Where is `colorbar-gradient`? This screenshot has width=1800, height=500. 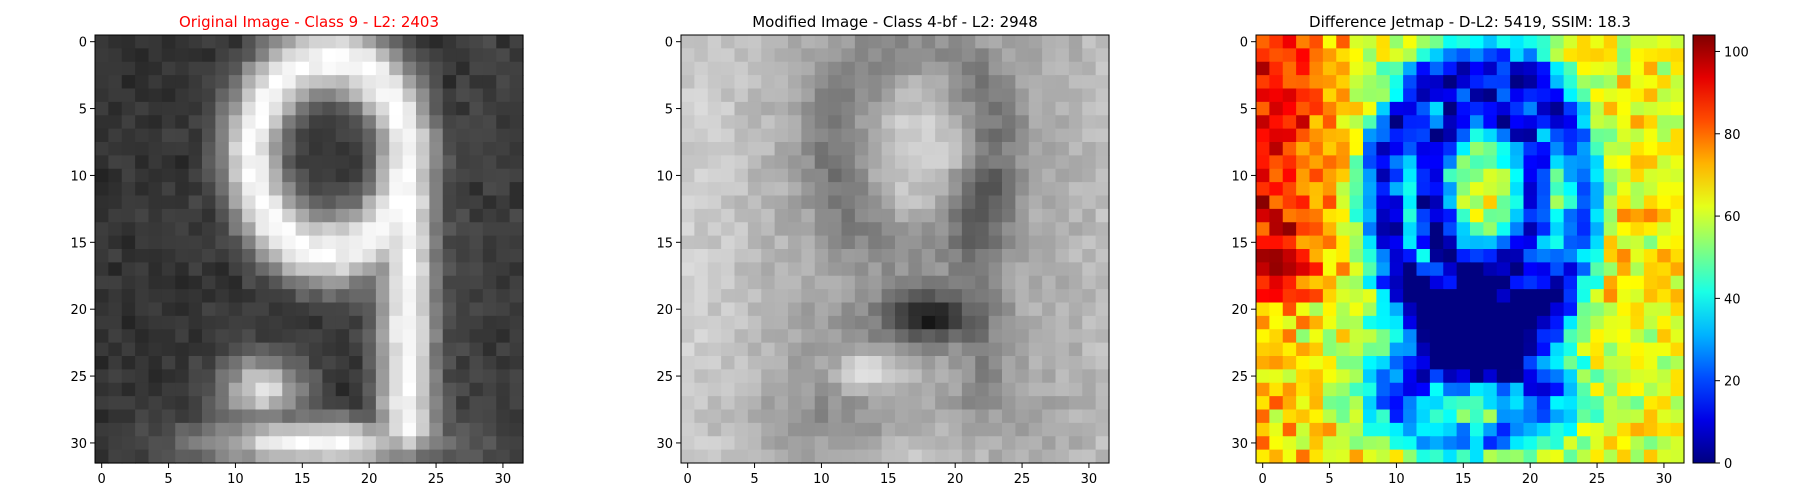 colorbar-gradient is located at coordinates (1704, 249).